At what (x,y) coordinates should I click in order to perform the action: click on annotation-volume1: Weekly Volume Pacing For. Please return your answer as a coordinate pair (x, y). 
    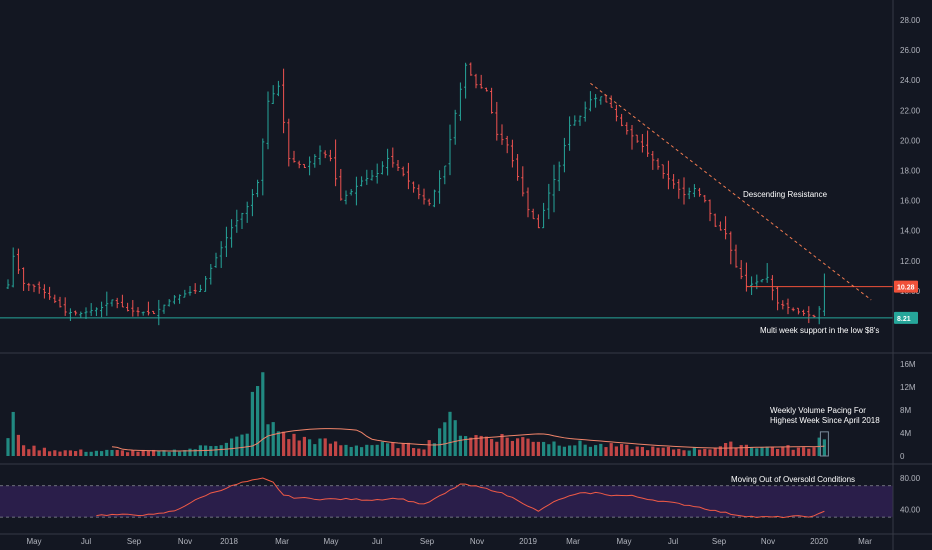
    Looking at the image, I should click on (818, 410).